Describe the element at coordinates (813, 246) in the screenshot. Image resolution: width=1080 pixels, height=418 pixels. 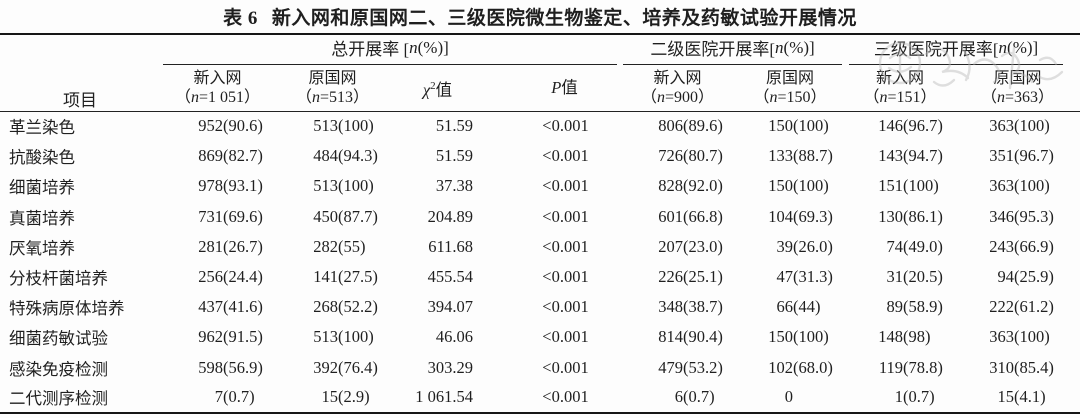
I see `cell-percent: (26.0)` at that location.